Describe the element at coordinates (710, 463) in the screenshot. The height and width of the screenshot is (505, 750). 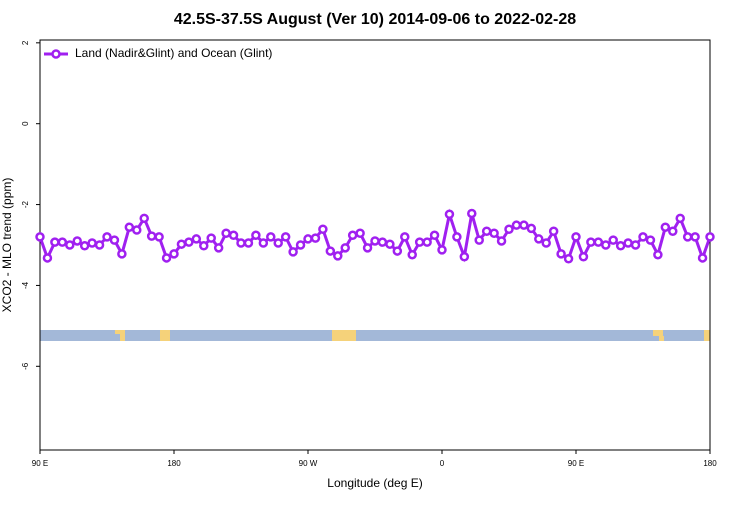
I see `x-tick-label: 180` at that location.